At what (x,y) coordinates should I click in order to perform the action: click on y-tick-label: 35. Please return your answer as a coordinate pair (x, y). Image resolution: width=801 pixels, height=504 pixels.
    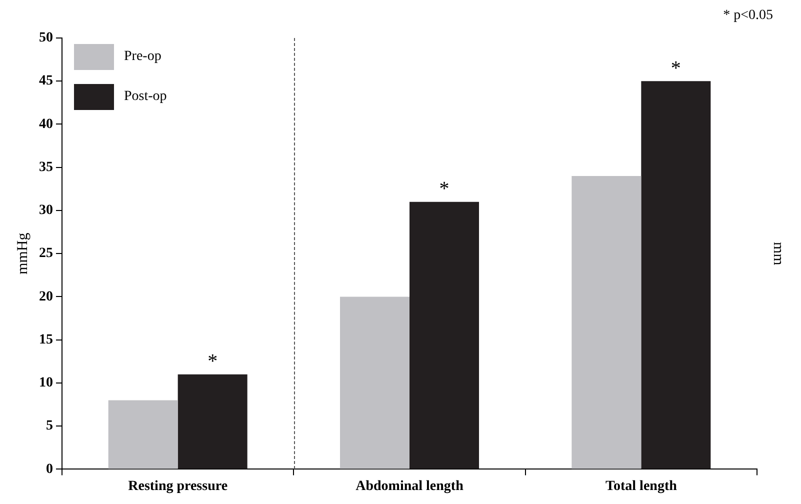
    Looking at the image, I should click on (46, 167).